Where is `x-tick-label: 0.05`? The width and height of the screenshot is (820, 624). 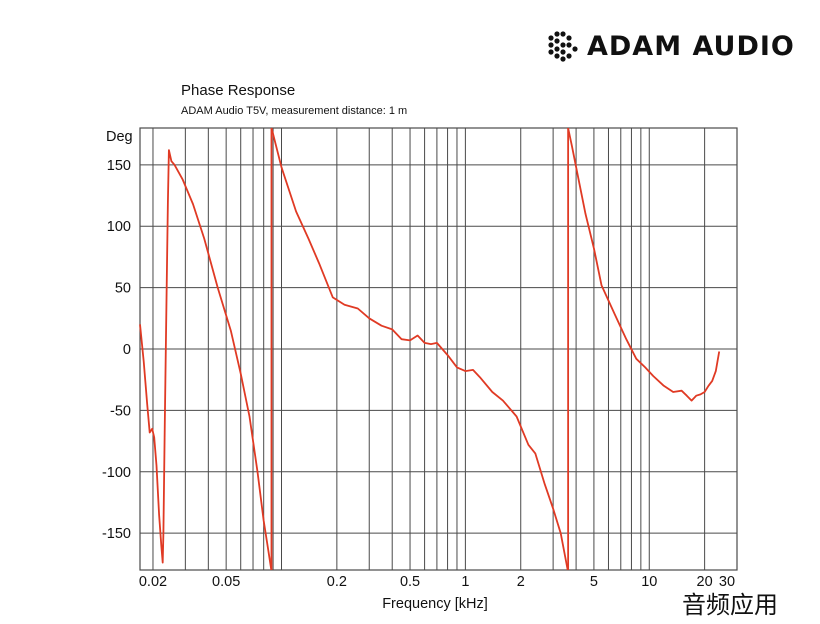 x-tick-label: 0.05 is located at coordinates (226, 582).